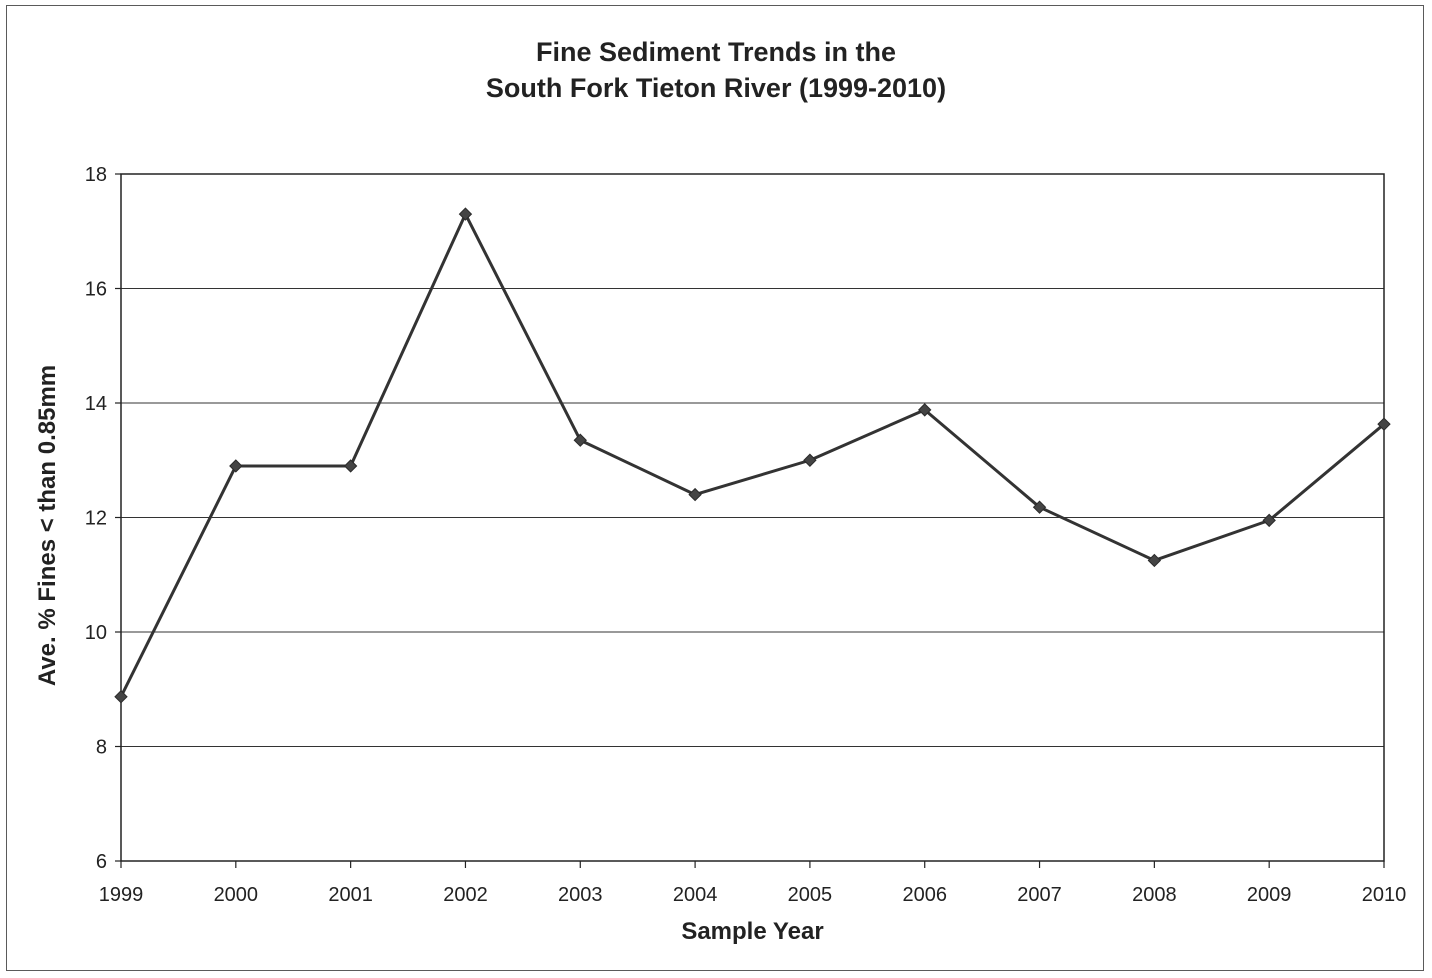  Describe the element at coordinates (47, 525) in the screenshot. I see `y-axis-title: Ave. % Fines < than 0.85mm` at that location.